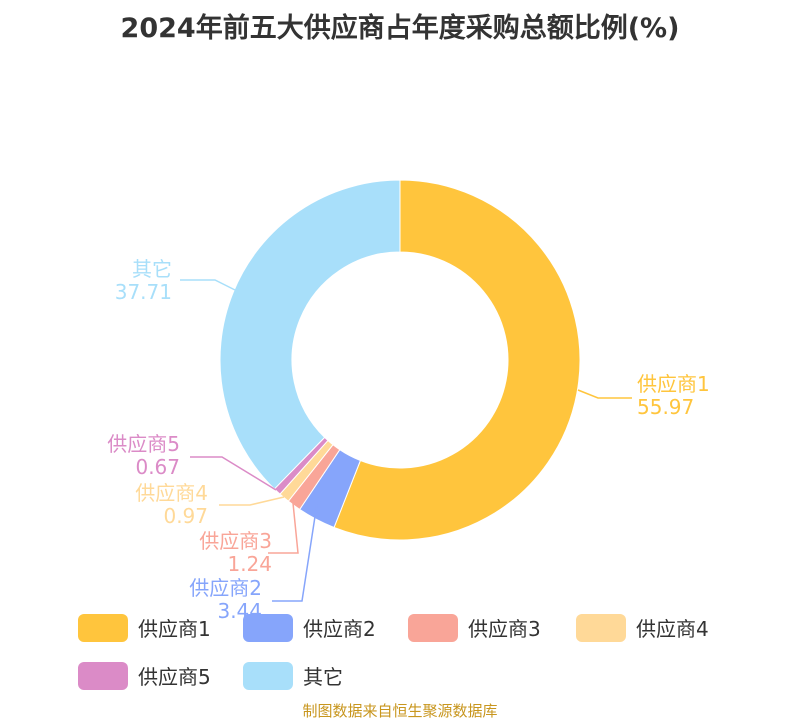 This screenshot has width=800, height=721. Describe the element at coordinates (171, 493) in the screenshot. I see `data-label-name: 供应商4` at that location.